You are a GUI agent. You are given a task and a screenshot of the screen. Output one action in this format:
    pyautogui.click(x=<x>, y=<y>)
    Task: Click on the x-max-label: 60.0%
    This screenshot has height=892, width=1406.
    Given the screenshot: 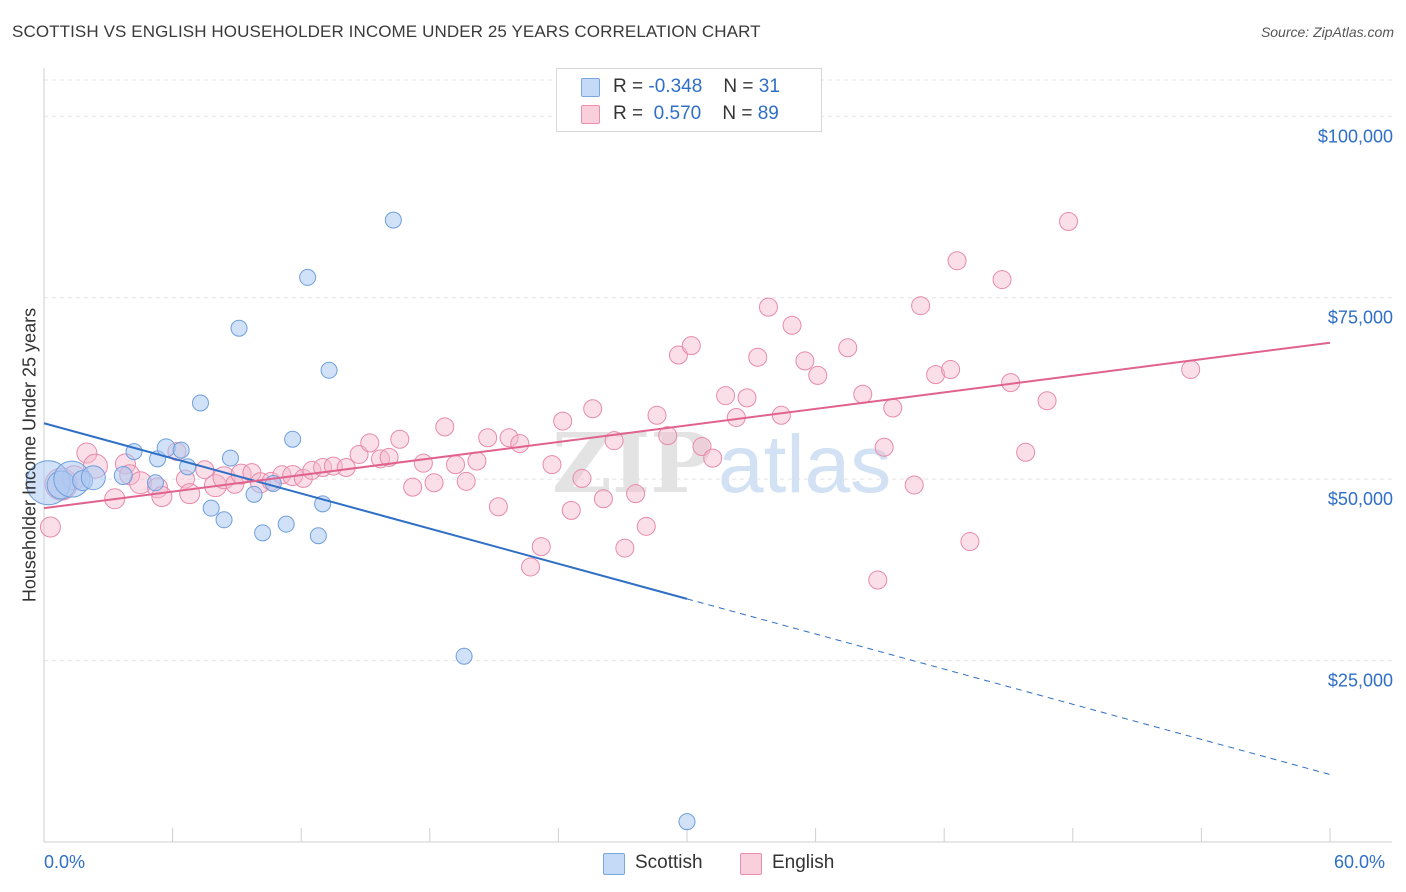 What is the action you would take?
    pyautogui.click(x=1360, y=862)
    